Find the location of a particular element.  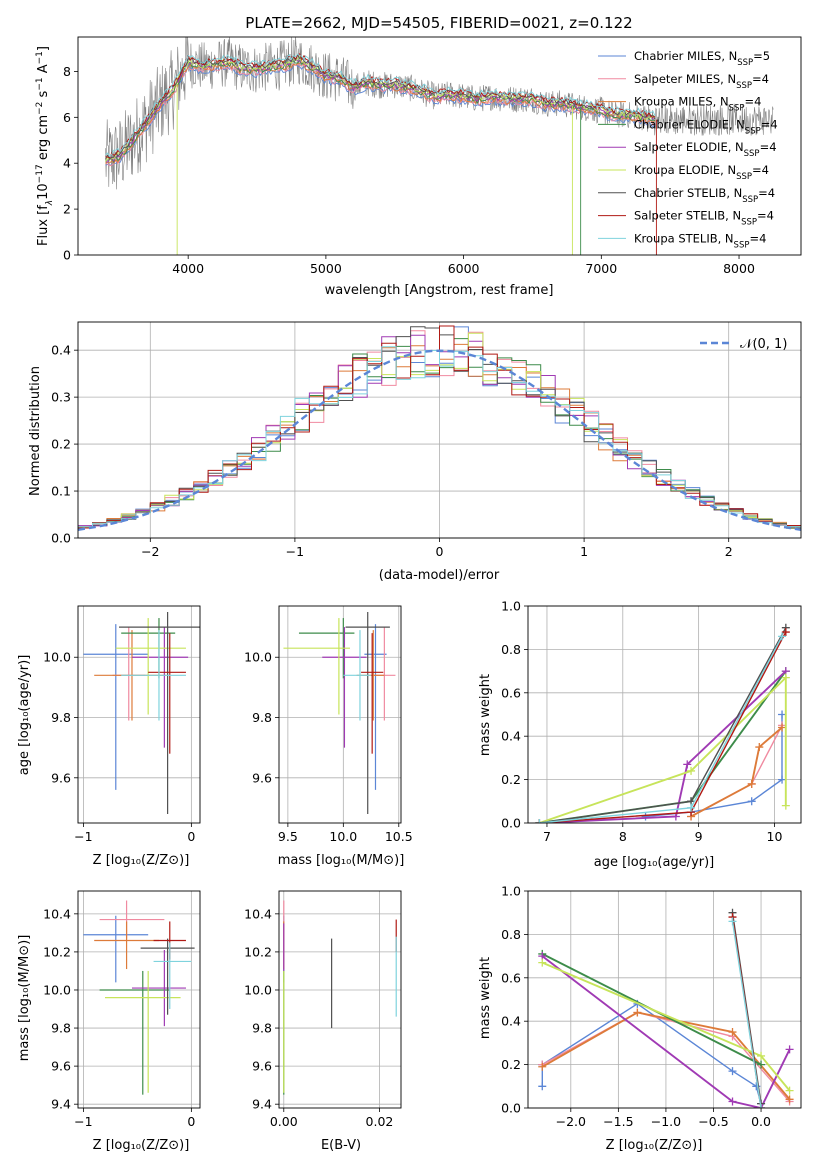

y-tick-label: 0.8 is located at coordinates (511, 934).